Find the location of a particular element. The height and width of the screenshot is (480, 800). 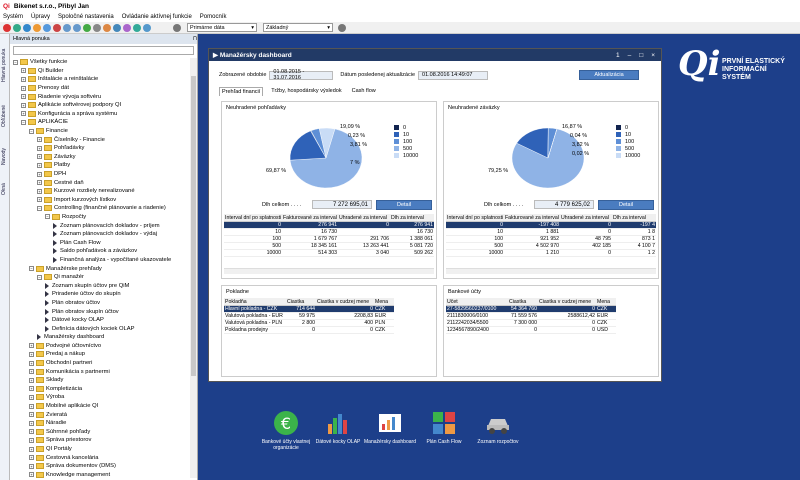

dock-cash-flow: Plán Cash Flow is located at coordinates (444, 427).